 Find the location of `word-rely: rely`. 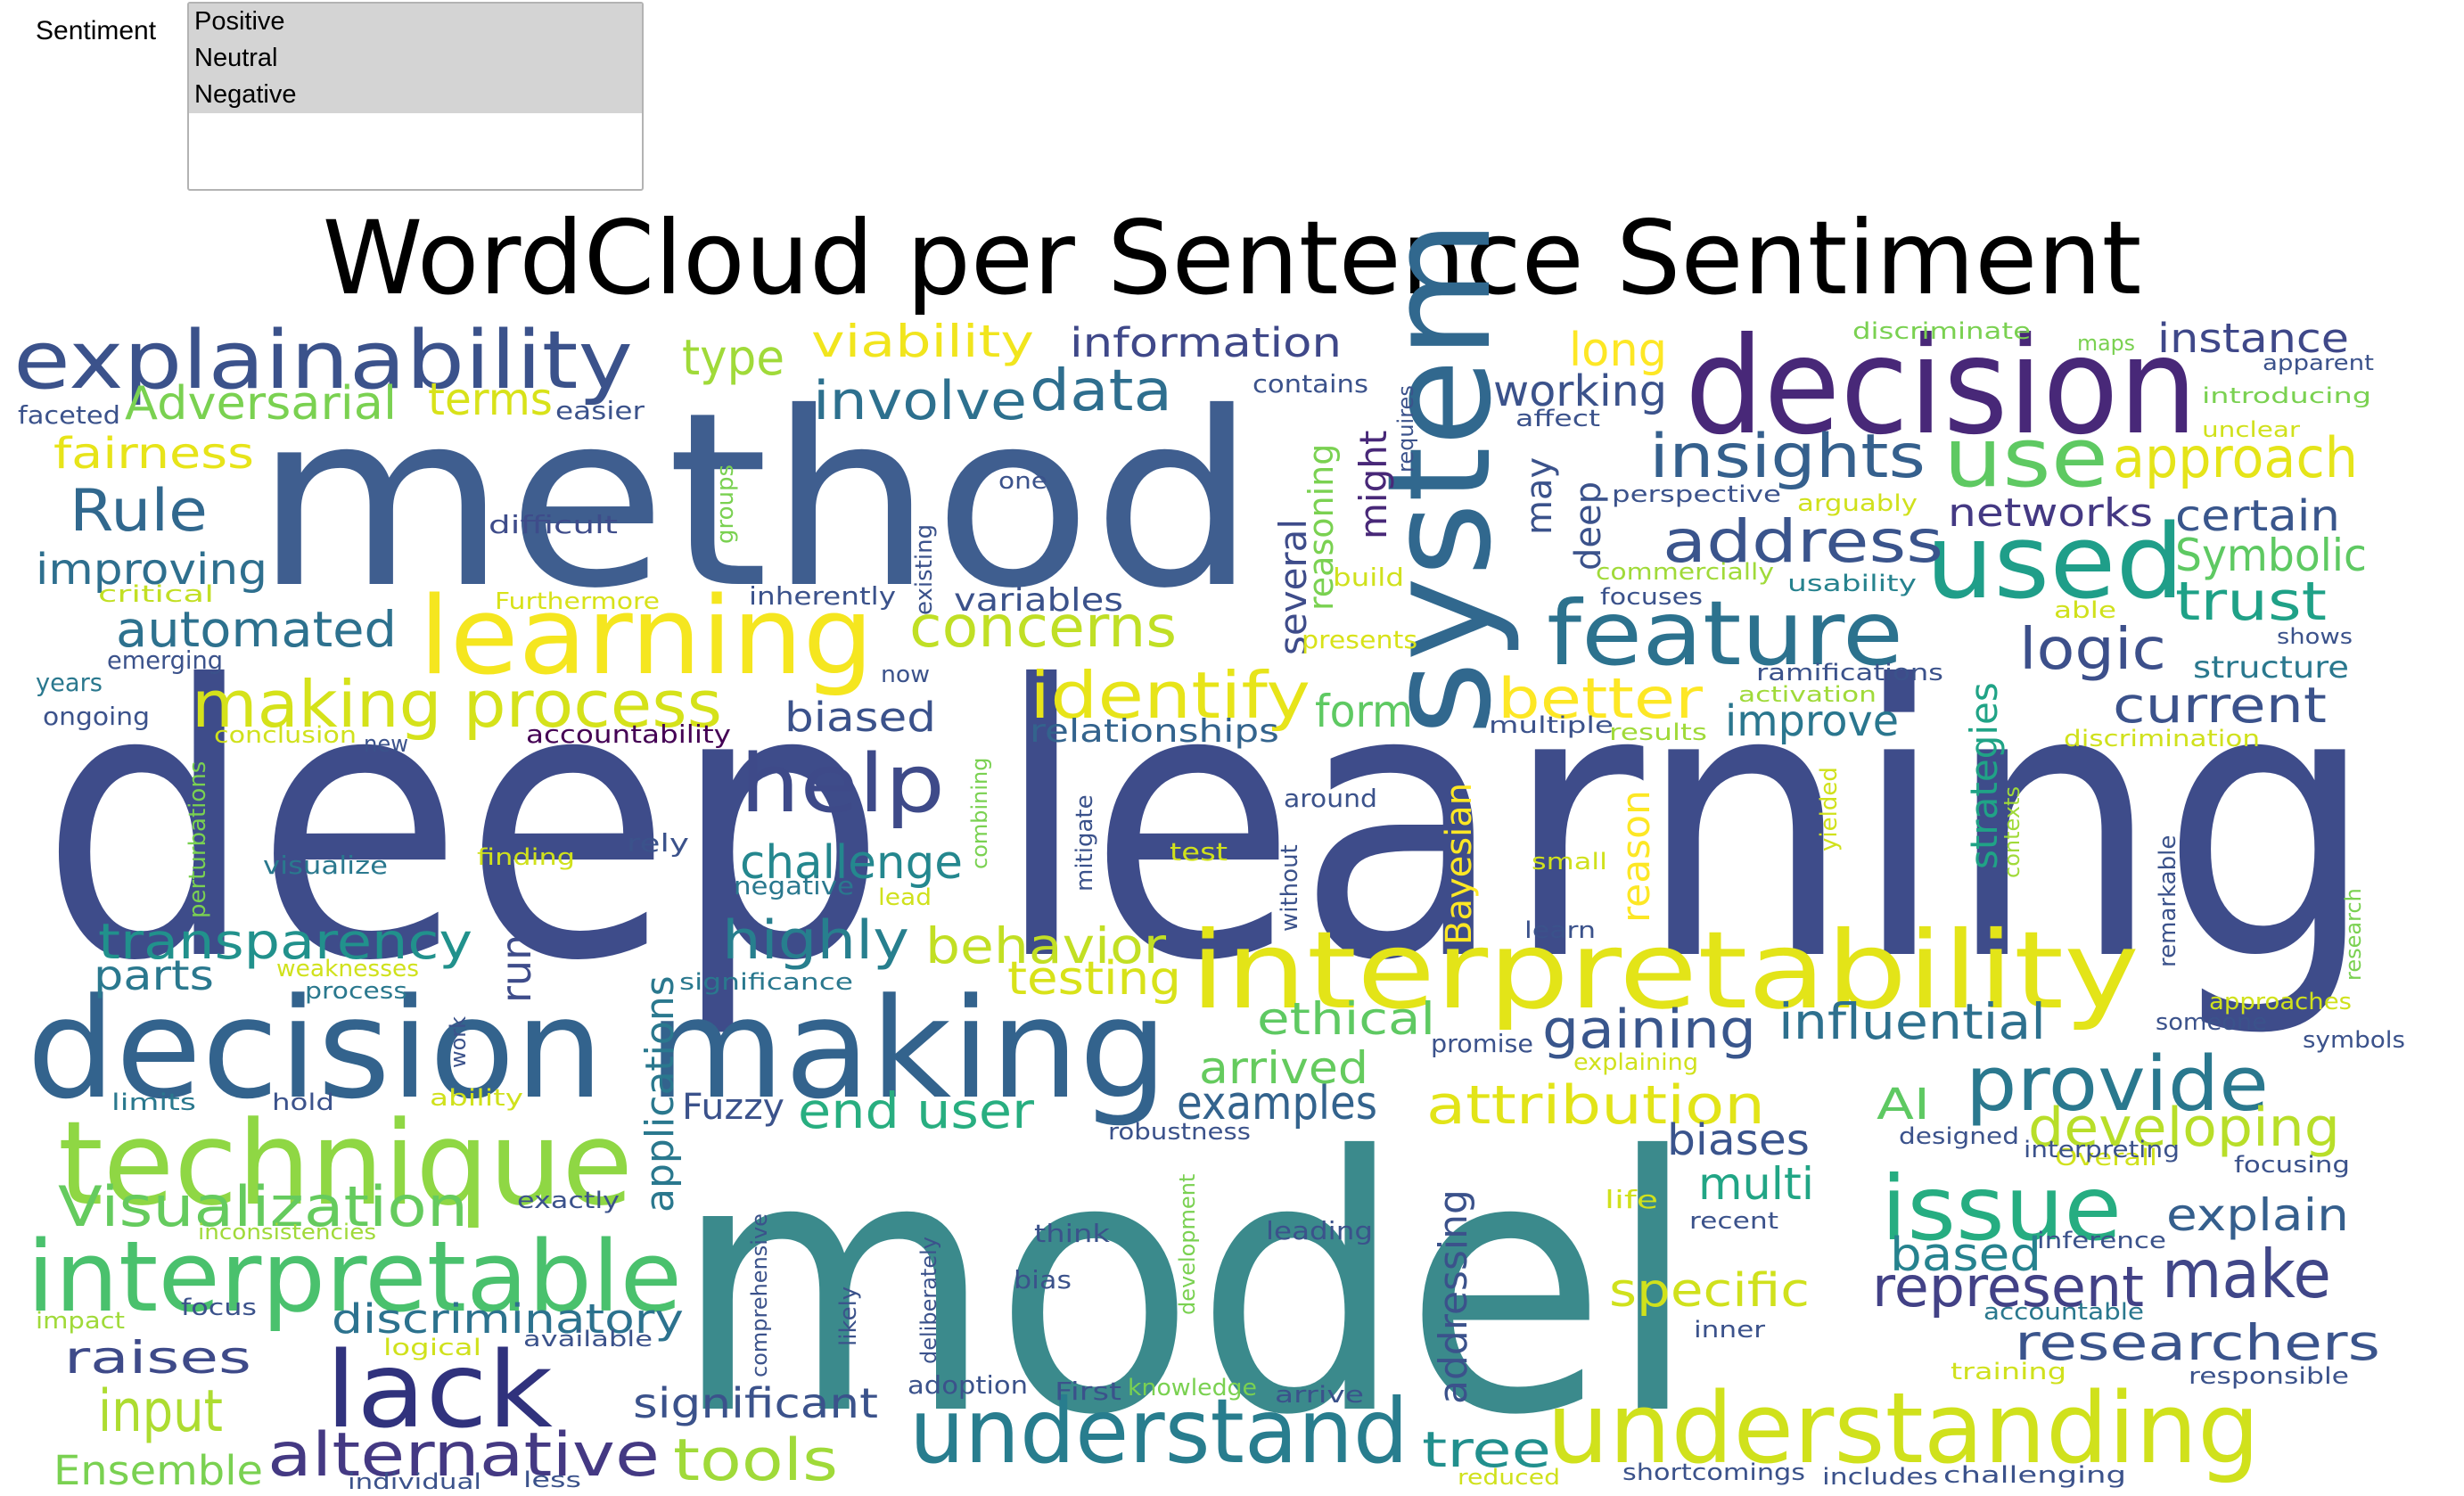

word-rely: rely is located at coordinates (658, 843).